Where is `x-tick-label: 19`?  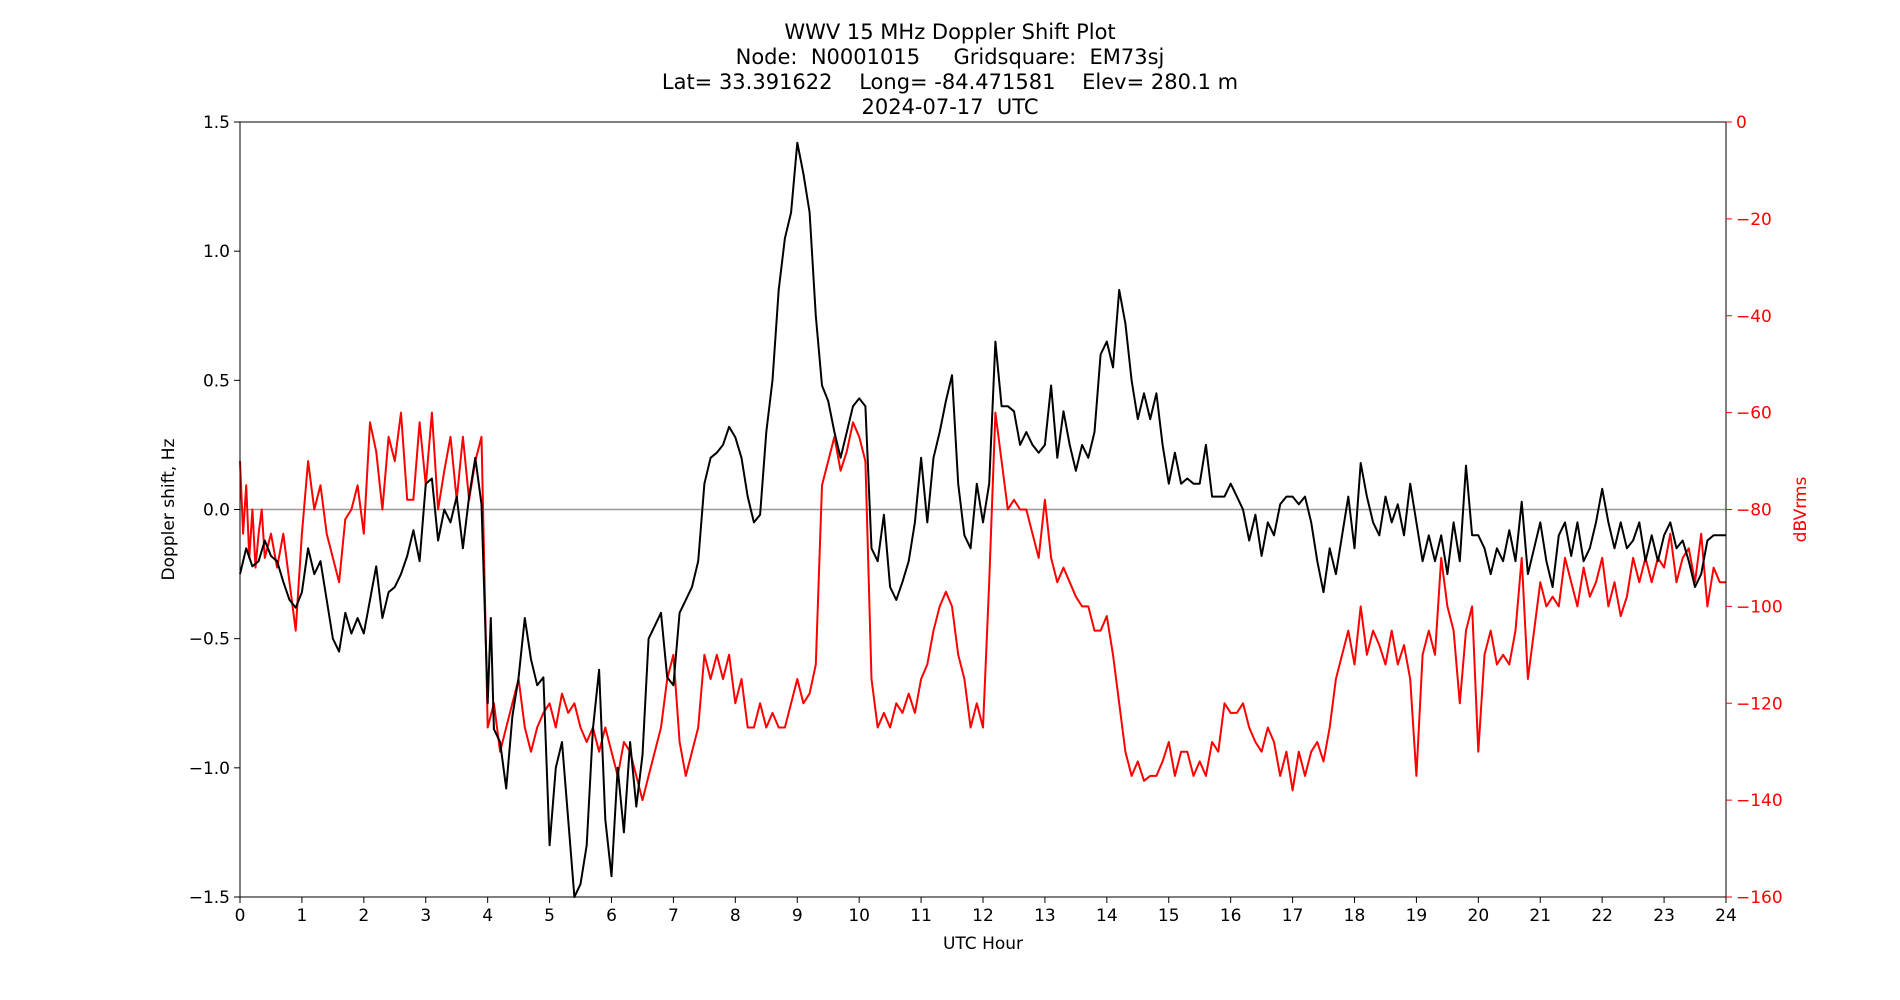 x-tick-label: 19 is located at coordinates (1417, 916).